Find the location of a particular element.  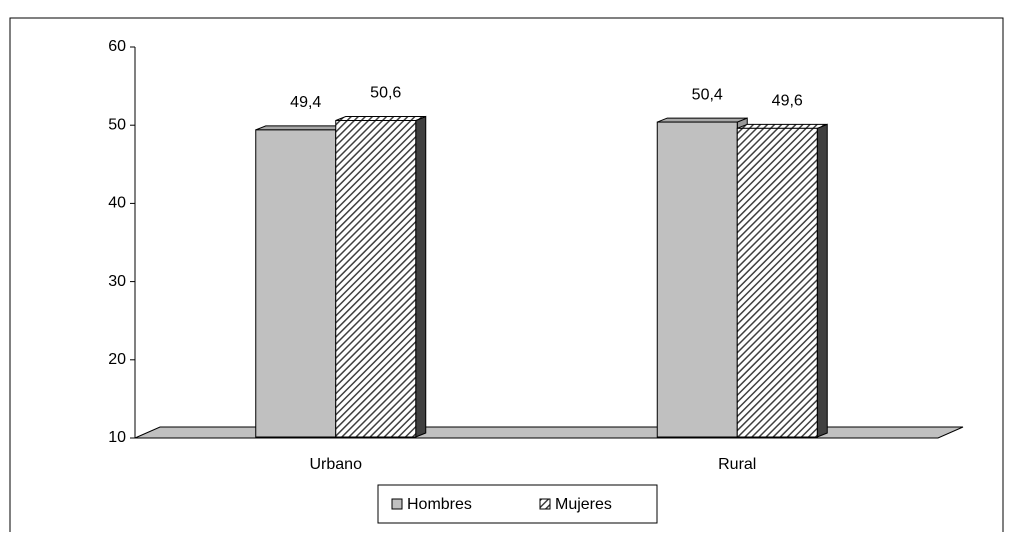

x-tick-label: Urbano is located at coordinates (336, 464).